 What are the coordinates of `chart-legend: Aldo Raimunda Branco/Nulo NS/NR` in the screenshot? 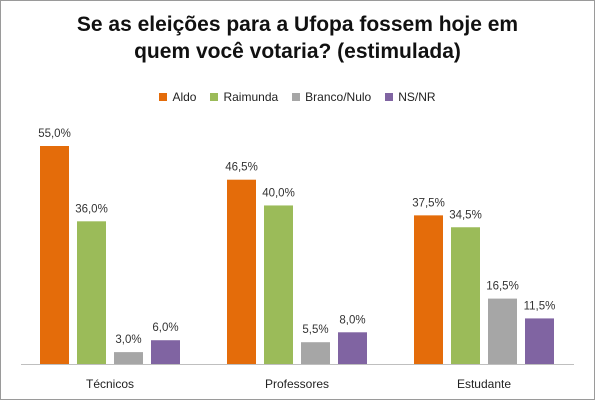 It's located at (297, 97).